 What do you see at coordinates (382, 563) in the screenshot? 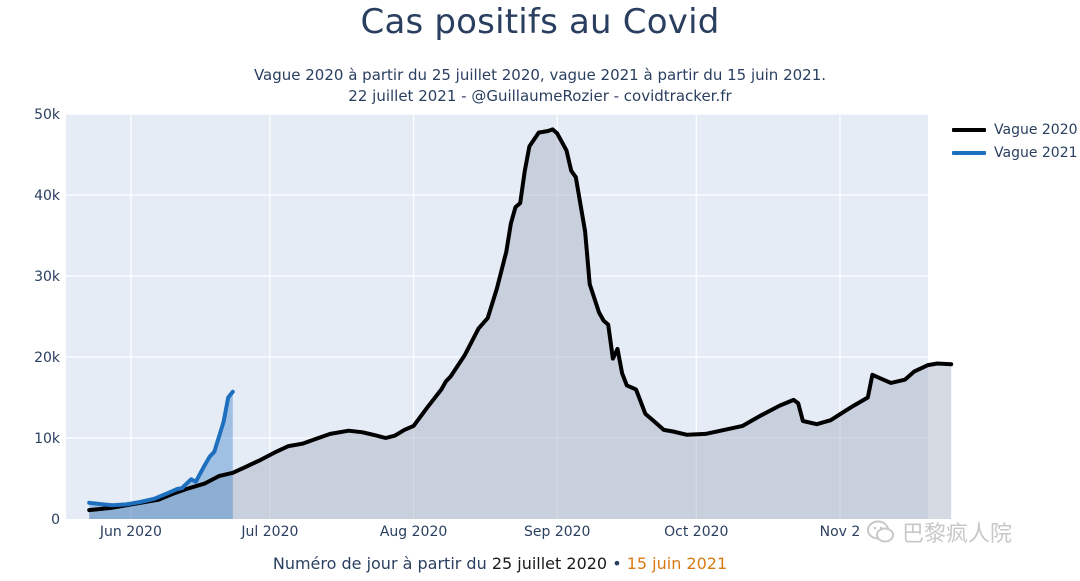
I see `x-axis-title-prefix: Numéro de jour à partir du` at bounding box center [382, 563].